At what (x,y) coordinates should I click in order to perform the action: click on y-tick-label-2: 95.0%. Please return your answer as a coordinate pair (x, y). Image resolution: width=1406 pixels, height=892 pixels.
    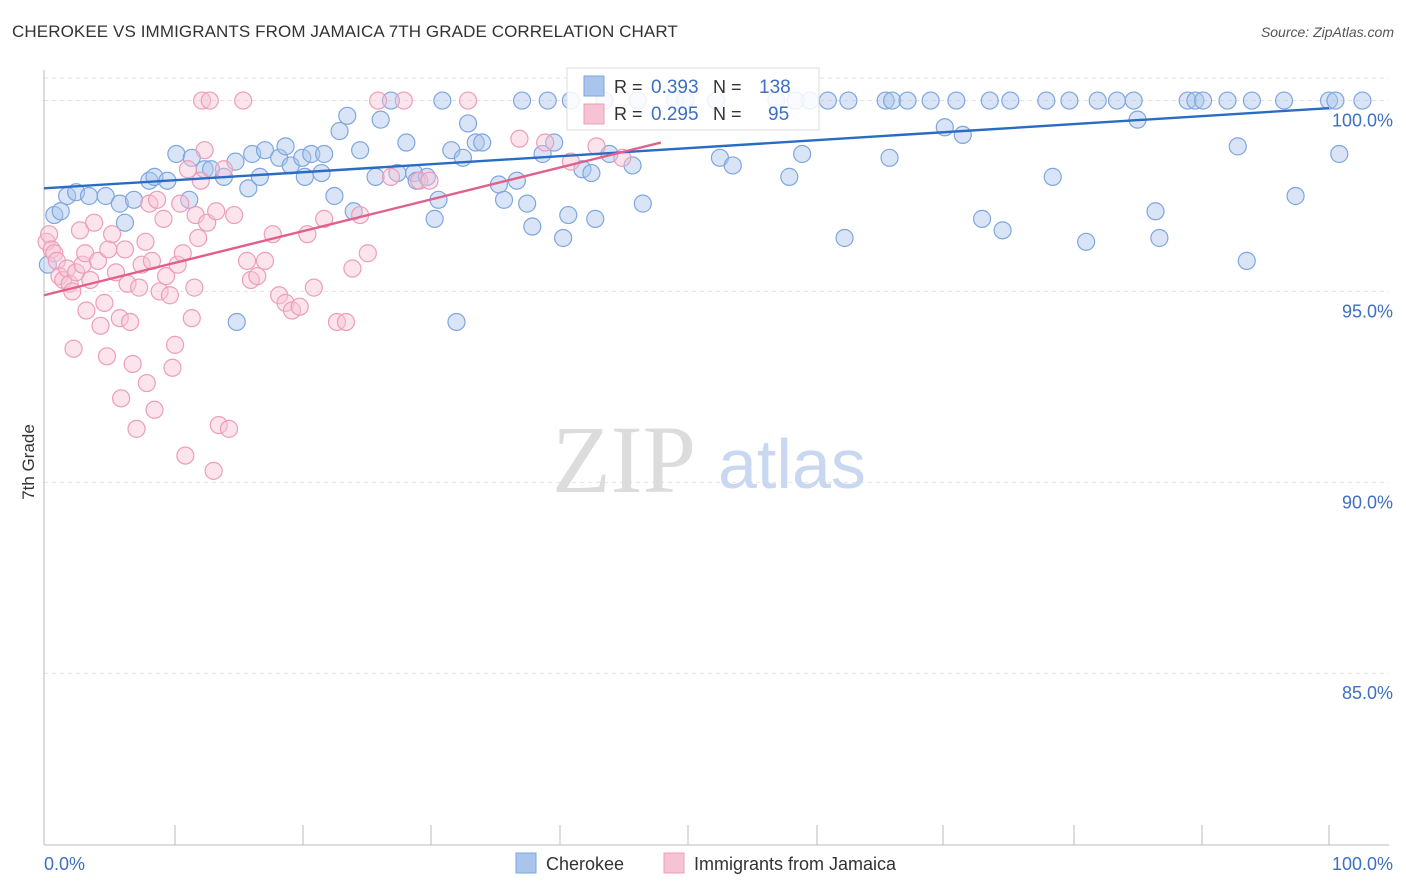
    Looking at the image, I should click on (1367, 311).